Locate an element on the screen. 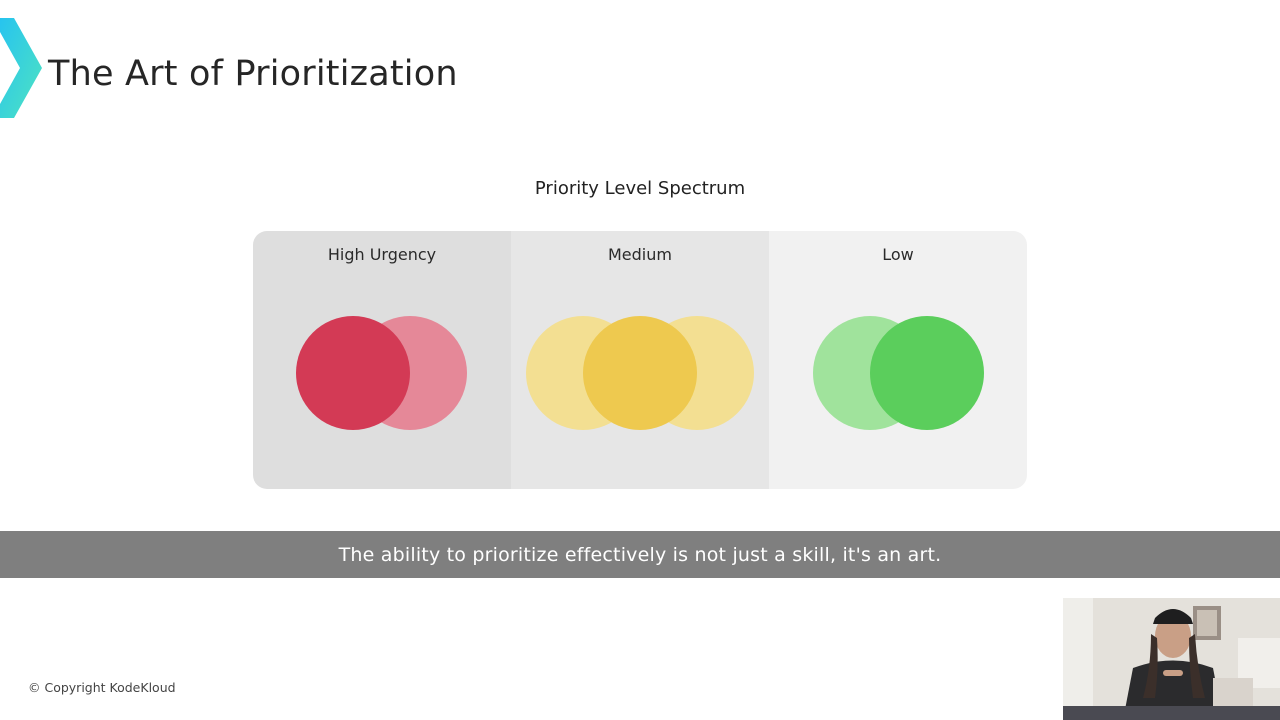 The image size is (1280, 720). panel-low: Low is located at coordinates (898, 360).